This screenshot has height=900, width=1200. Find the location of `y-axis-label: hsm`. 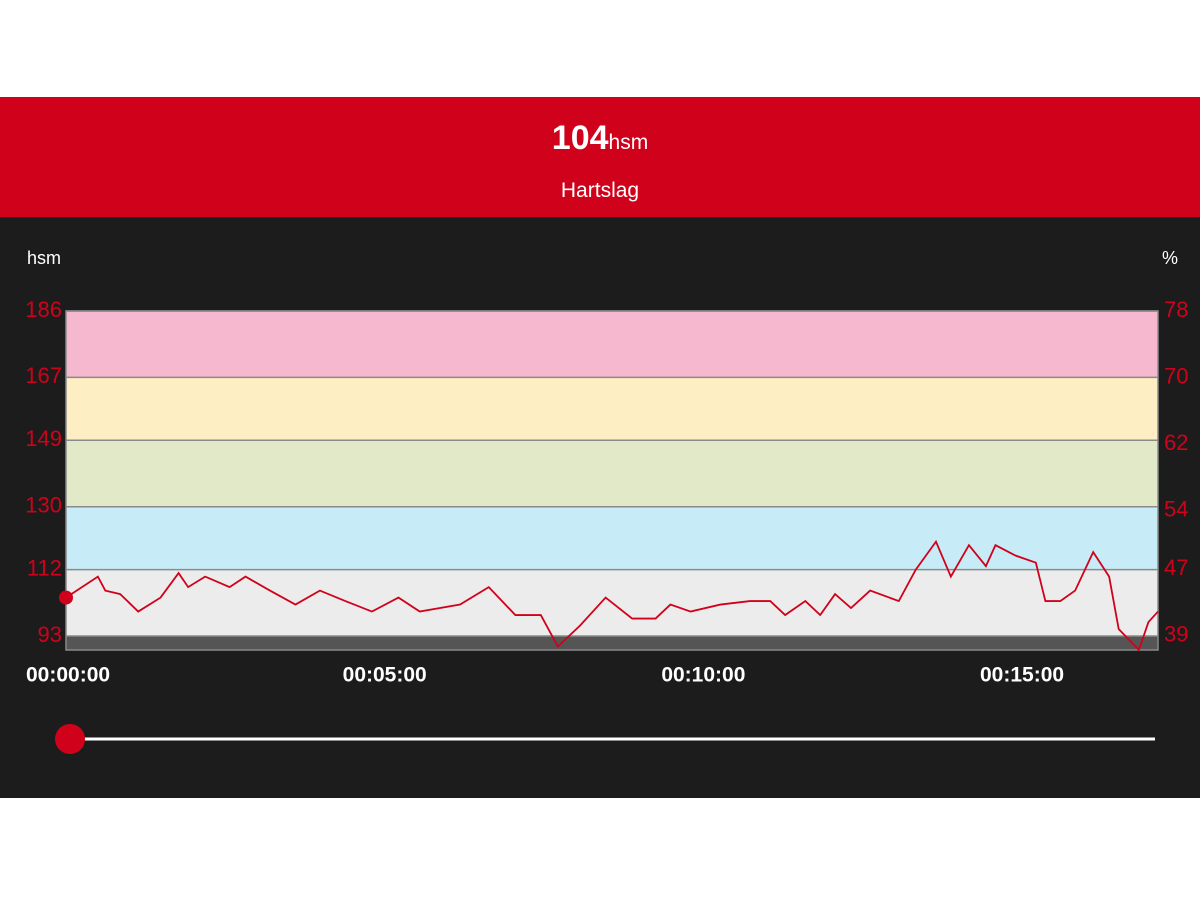

y-axis-label: hsm is located at coordinates (44, 258).